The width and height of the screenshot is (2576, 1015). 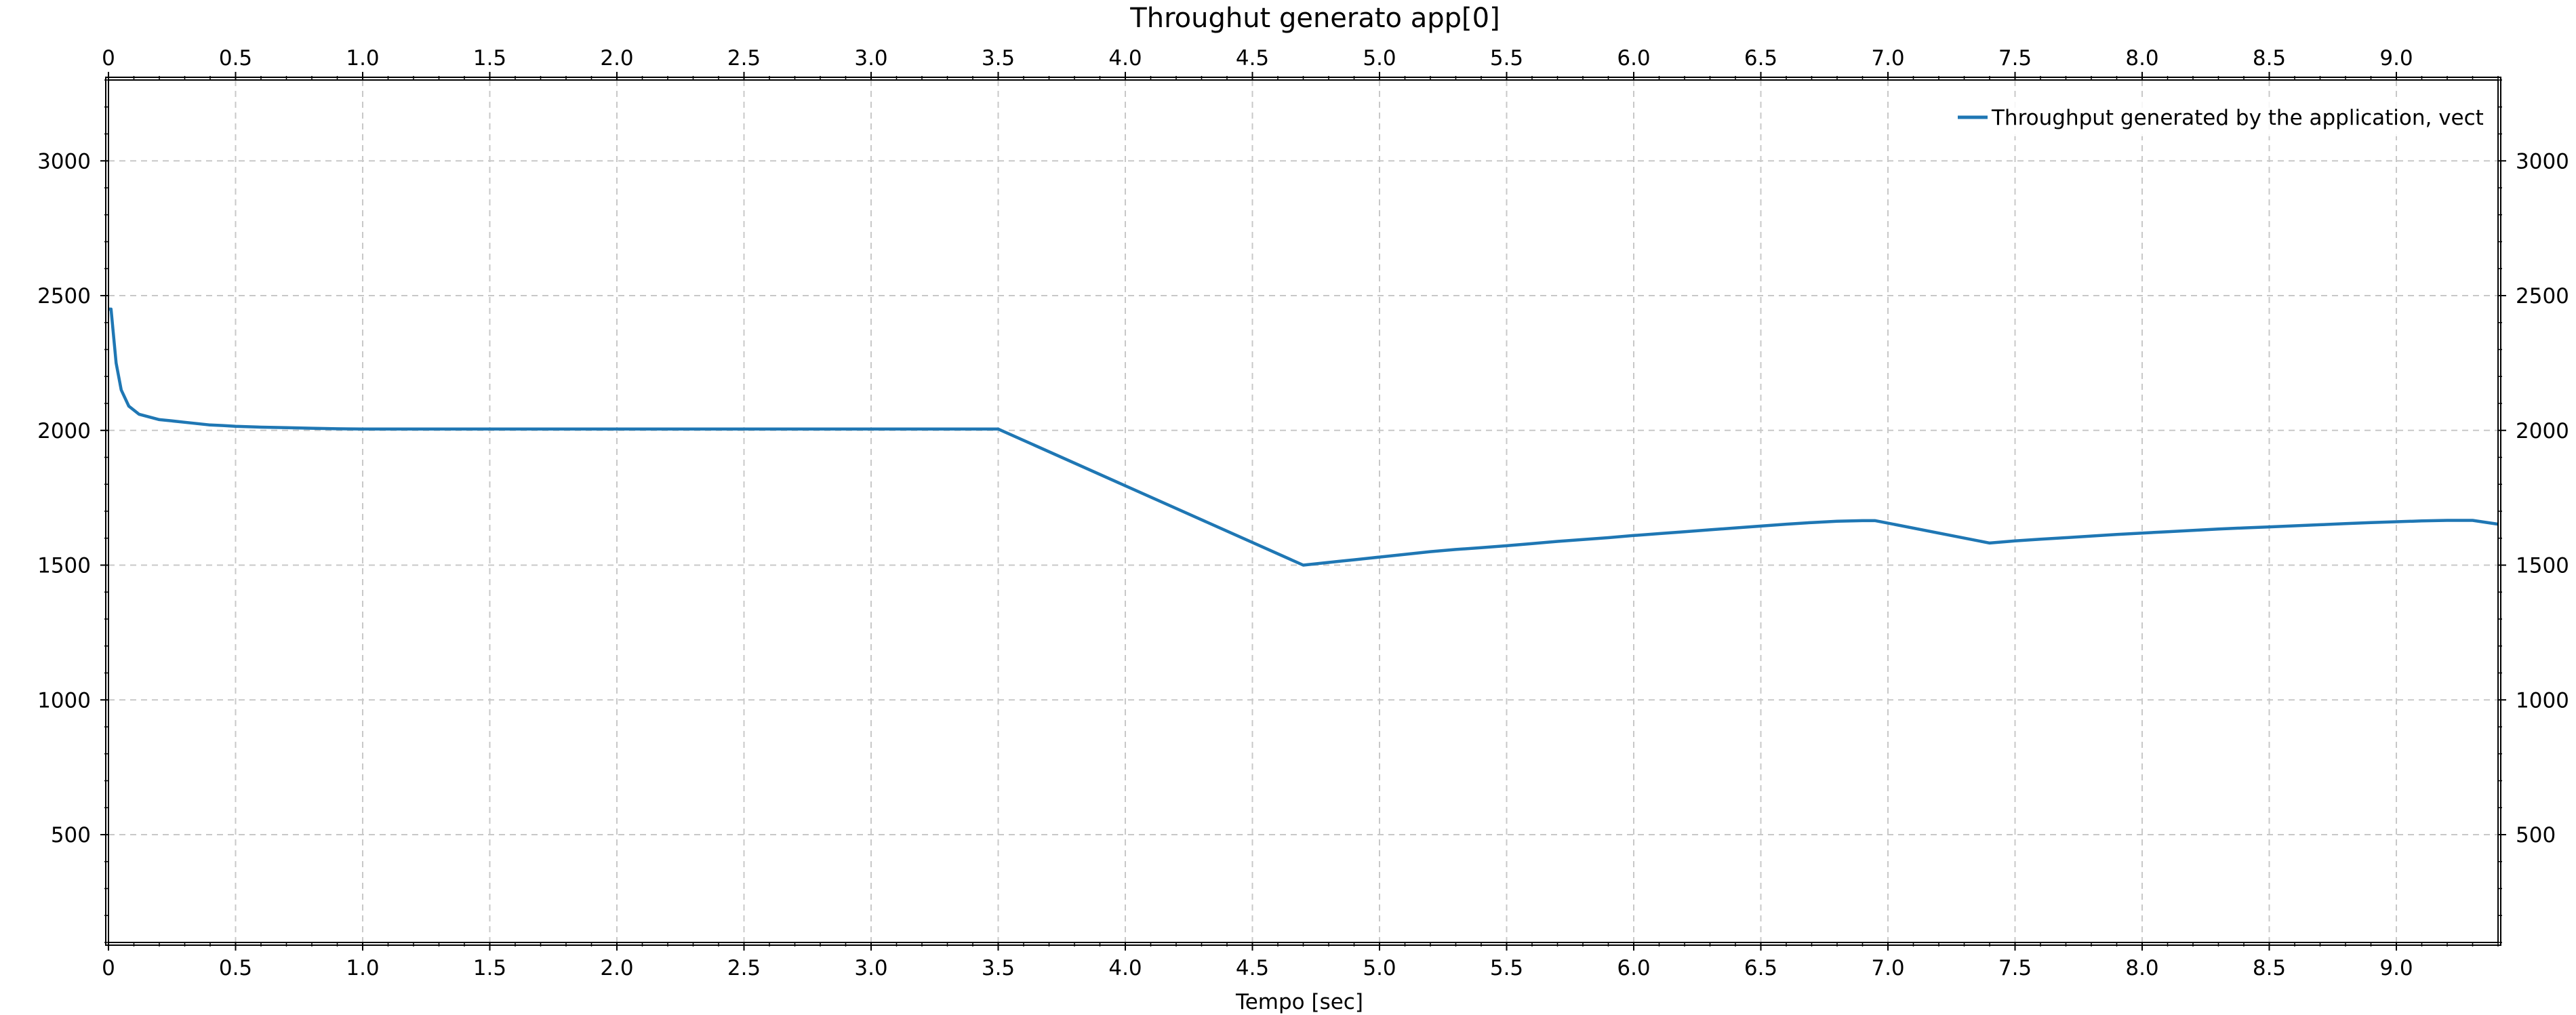 What do you see at coordinates (64, 296) in the screenshot?
I see `y-tick-label-left: 2500` at bounding box center [64, 296].